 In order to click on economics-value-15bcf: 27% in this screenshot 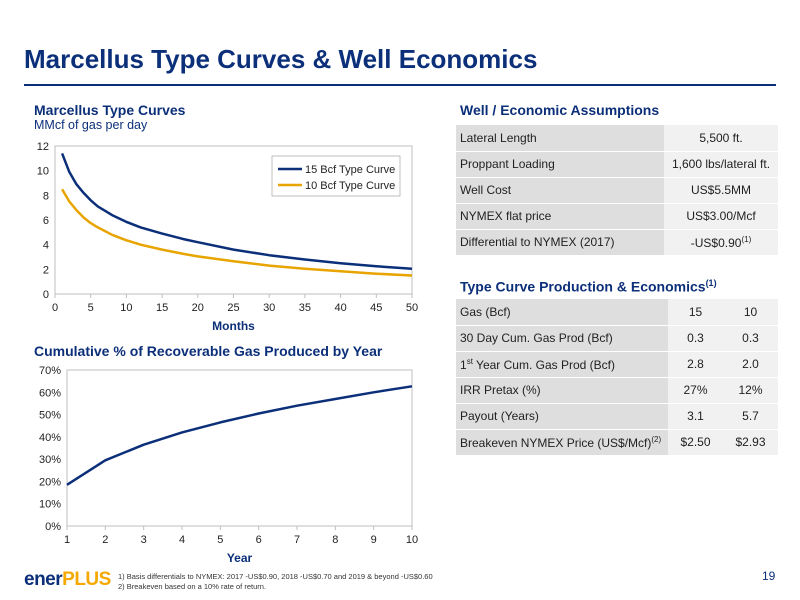, I will do `click(695, 390)`.